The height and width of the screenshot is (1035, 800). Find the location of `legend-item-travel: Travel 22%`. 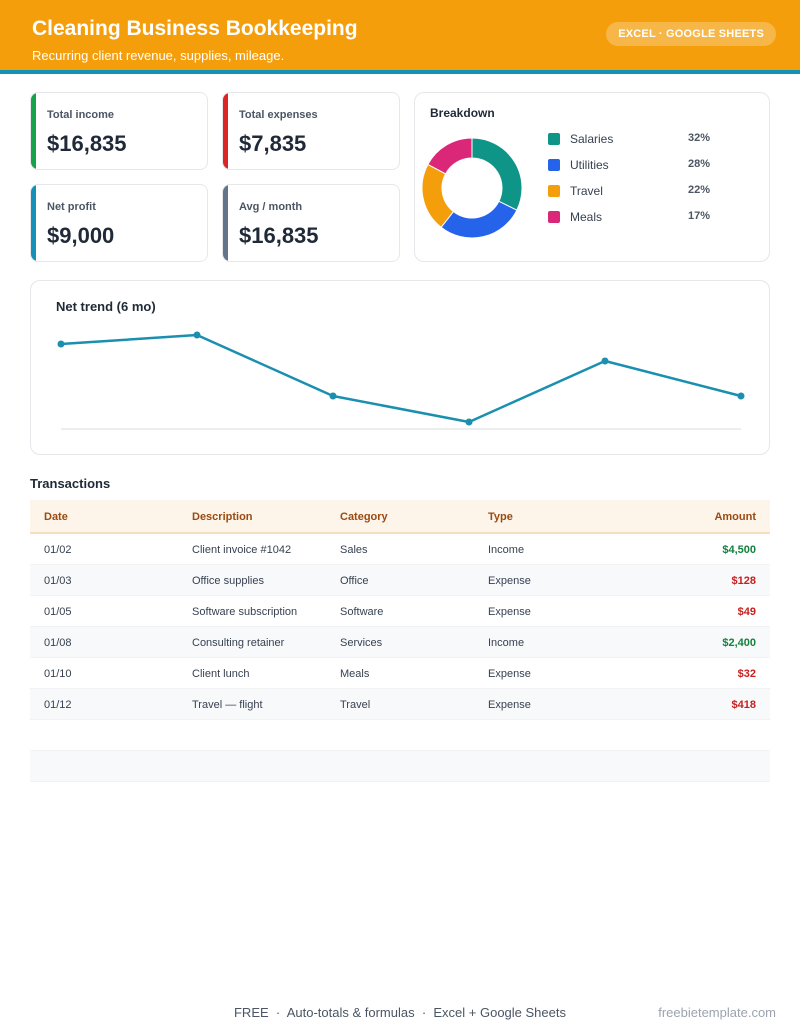

legend-item-travel: Travel 22% is located at coordinates (633, 191).